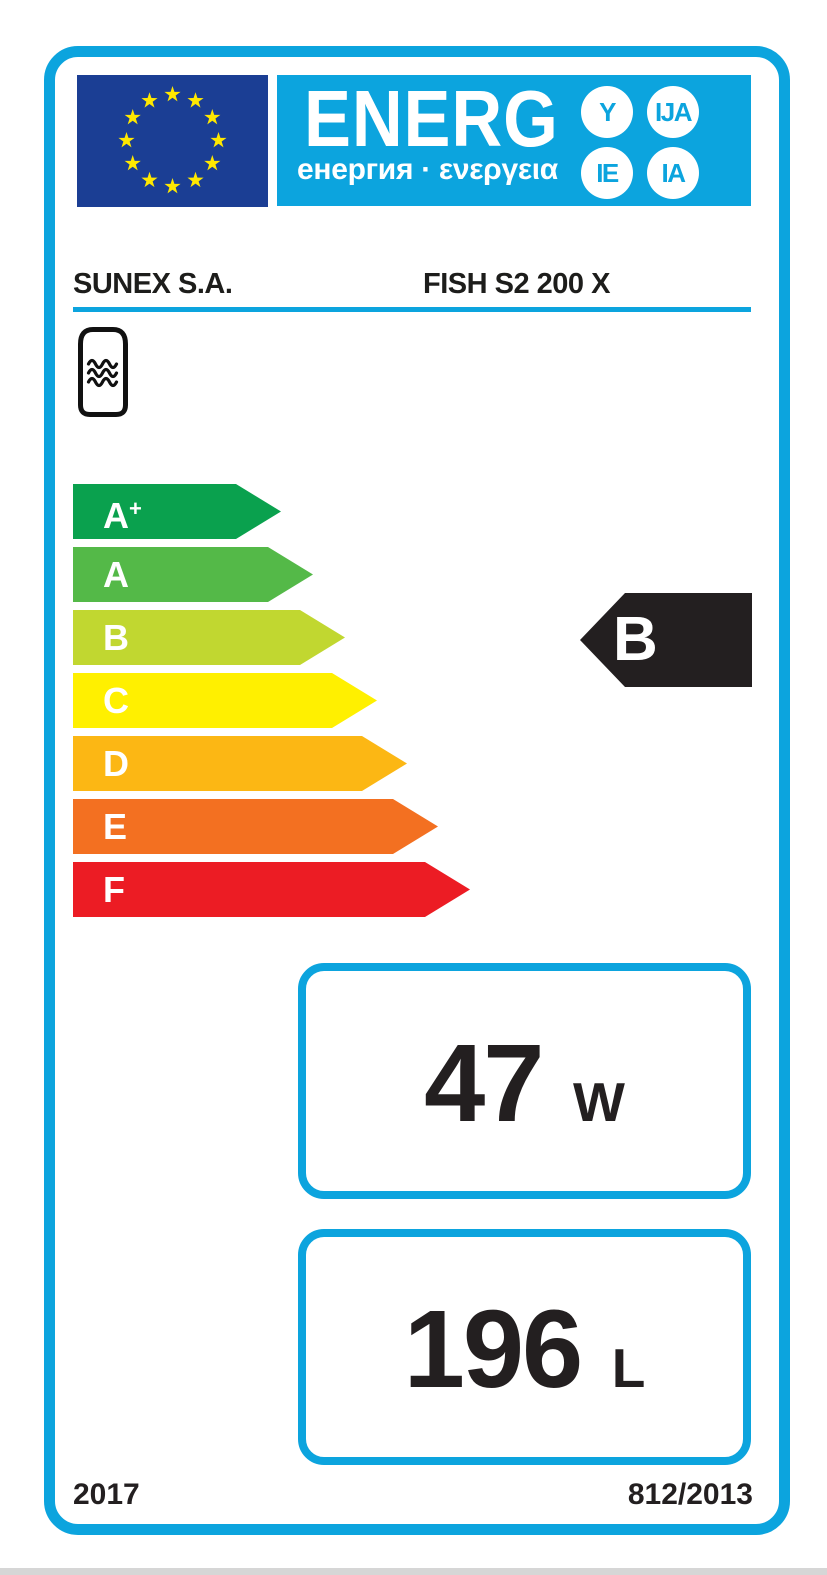  What do you see at coordinates (516, 284) in the screenshot?
I see `model-identifier: FISH S2 200 X` at bounding box center [516, 284].